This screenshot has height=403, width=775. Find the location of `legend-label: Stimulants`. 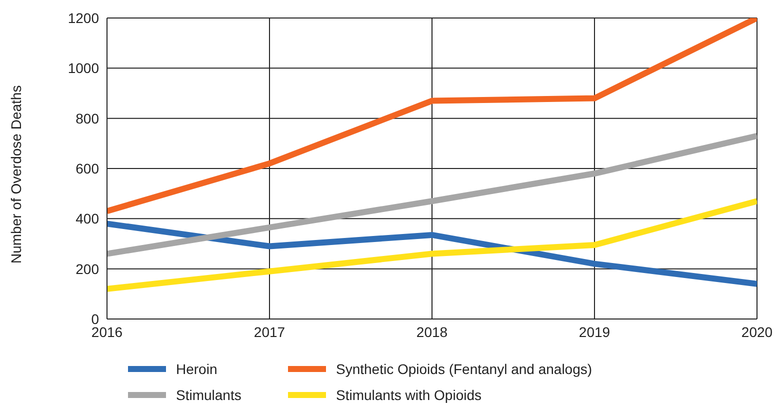

legend-label: Stimulants is located at coordinates (209, 395).